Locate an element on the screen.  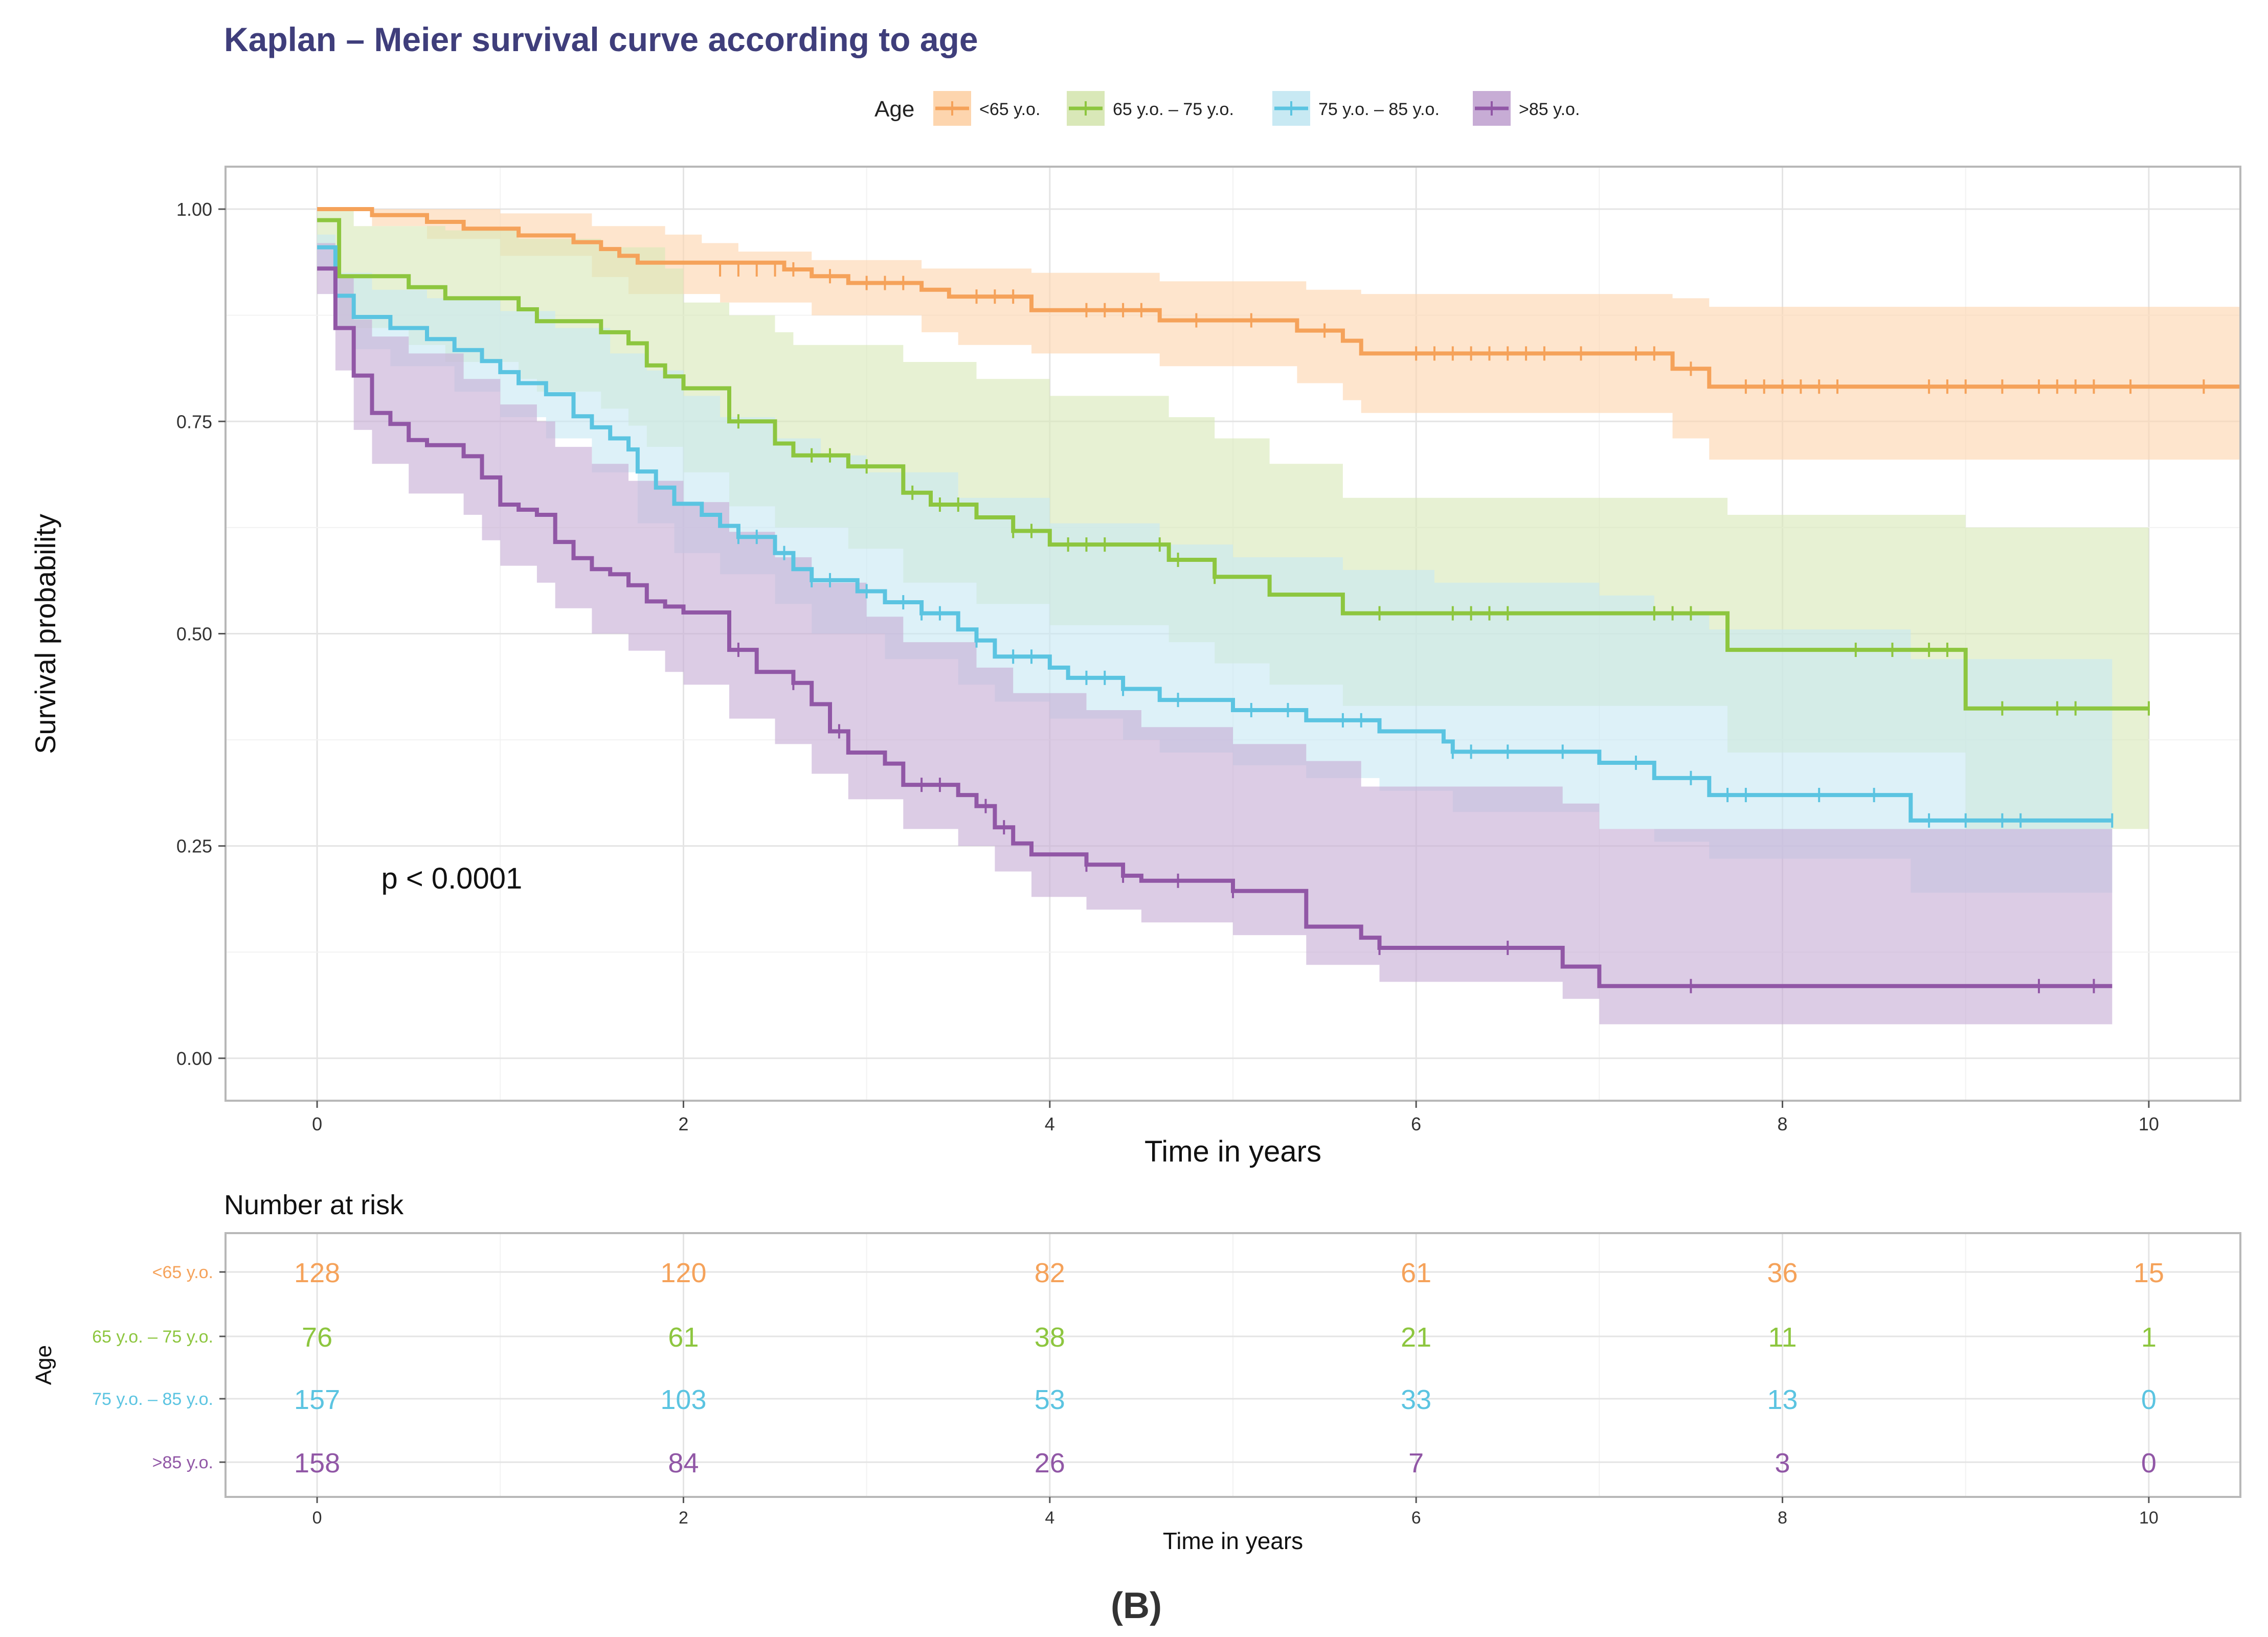
risk-cell: 82 is located at coordinates (1050, 1273).